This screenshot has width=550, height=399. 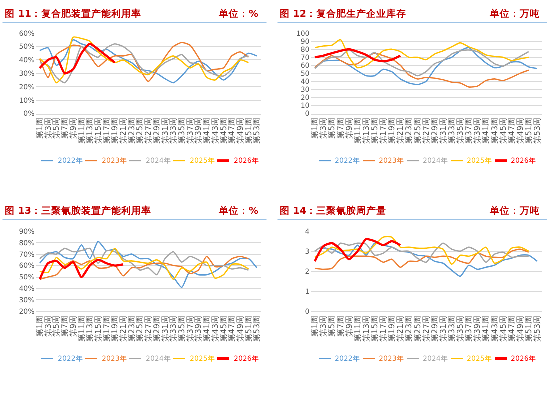 I want to click on chart-title: 图 12：复合肥生产企业库存, so click(x=343, y=14).